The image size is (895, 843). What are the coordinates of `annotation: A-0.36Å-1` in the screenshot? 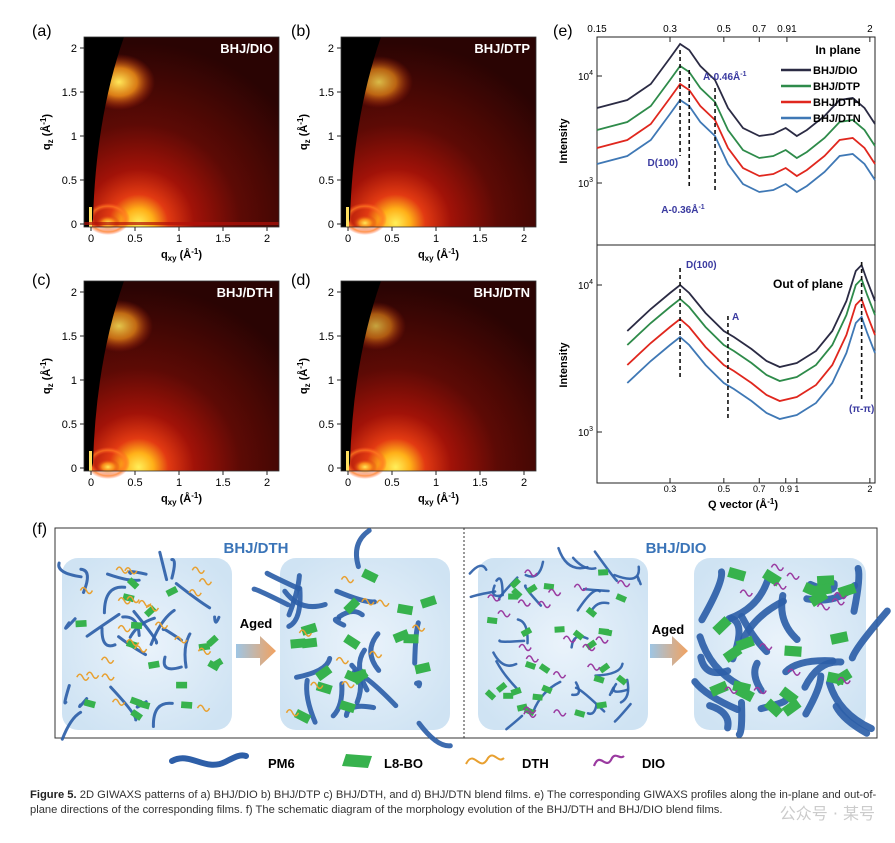 It's located at (683, 209).